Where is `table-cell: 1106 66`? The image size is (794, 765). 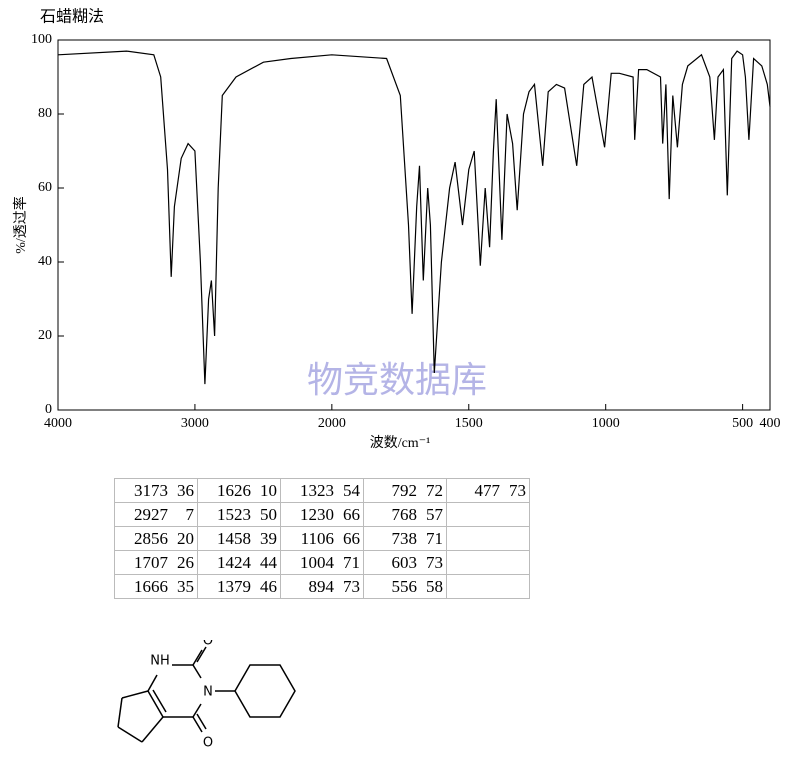
table-cell: 1106 66 is located at coordinates (322, 538).